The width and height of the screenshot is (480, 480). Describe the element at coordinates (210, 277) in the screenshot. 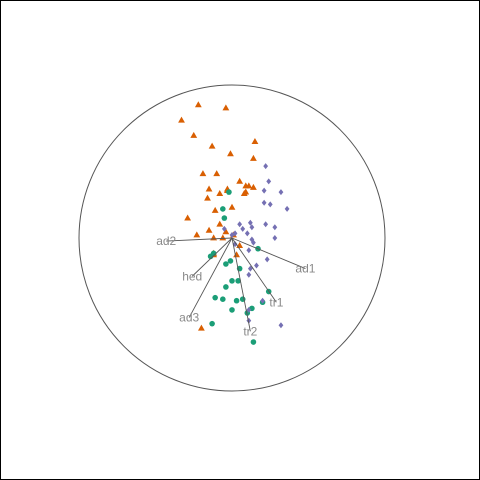

I see `vector-ad3` at that location.